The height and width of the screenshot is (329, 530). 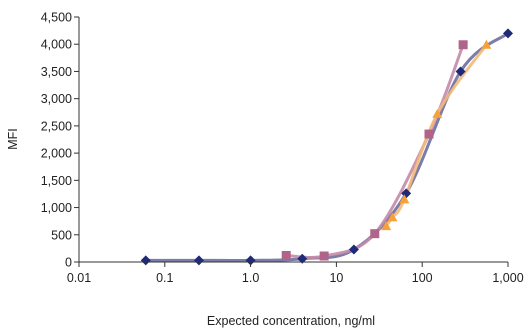 What do you see at coordinates (56, 126) in the screenshot?
I see `y-tick-label: 2,500` at bounding box center [56, 126].